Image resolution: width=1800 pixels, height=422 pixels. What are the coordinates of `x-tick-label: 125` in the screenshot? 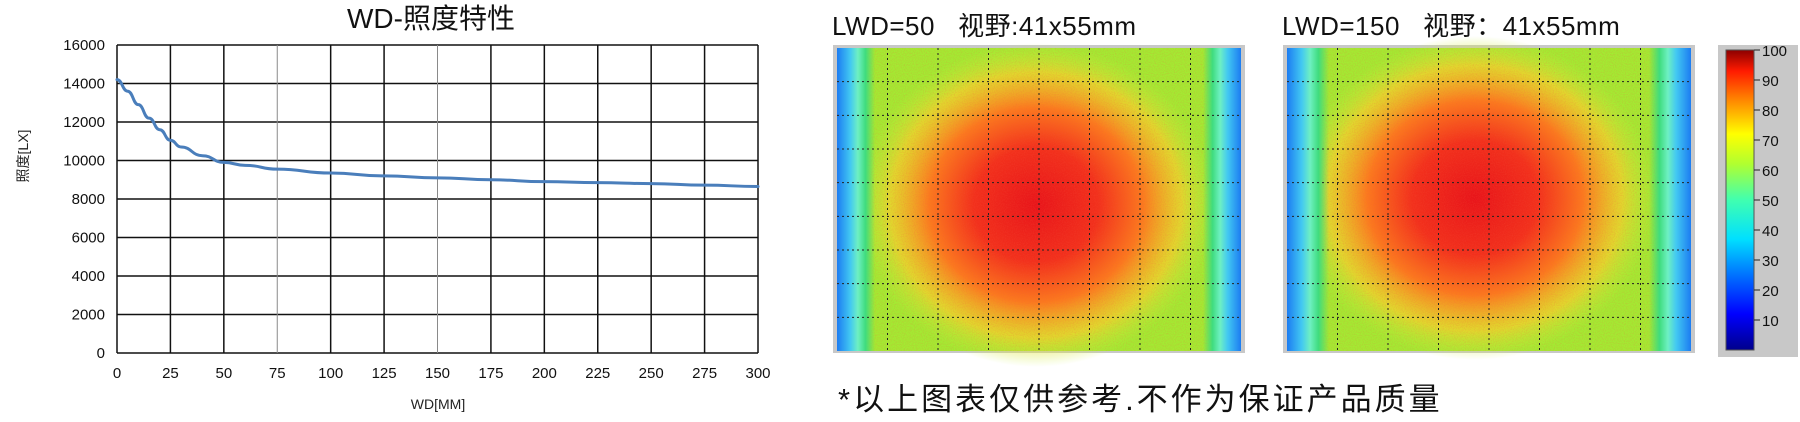 It's located at (384, 373).